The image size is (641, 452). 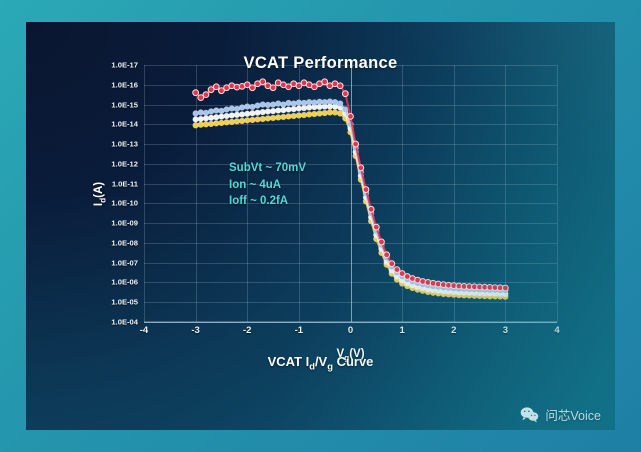 I want to click on y-tick-label: 1.0E-06, so click(x=124, y=282).